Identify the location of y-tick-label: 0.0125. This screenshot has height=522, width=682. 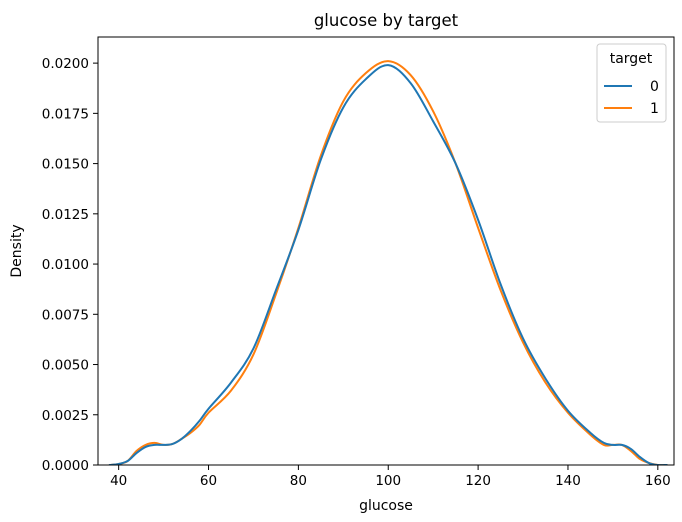
(65, 215).